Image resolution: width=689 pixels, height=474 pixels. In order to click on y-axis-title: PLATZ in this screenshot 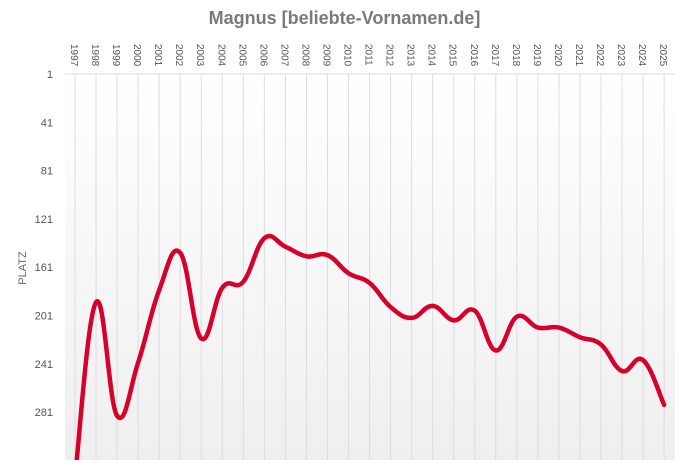, I will do `click(23, 268)`.